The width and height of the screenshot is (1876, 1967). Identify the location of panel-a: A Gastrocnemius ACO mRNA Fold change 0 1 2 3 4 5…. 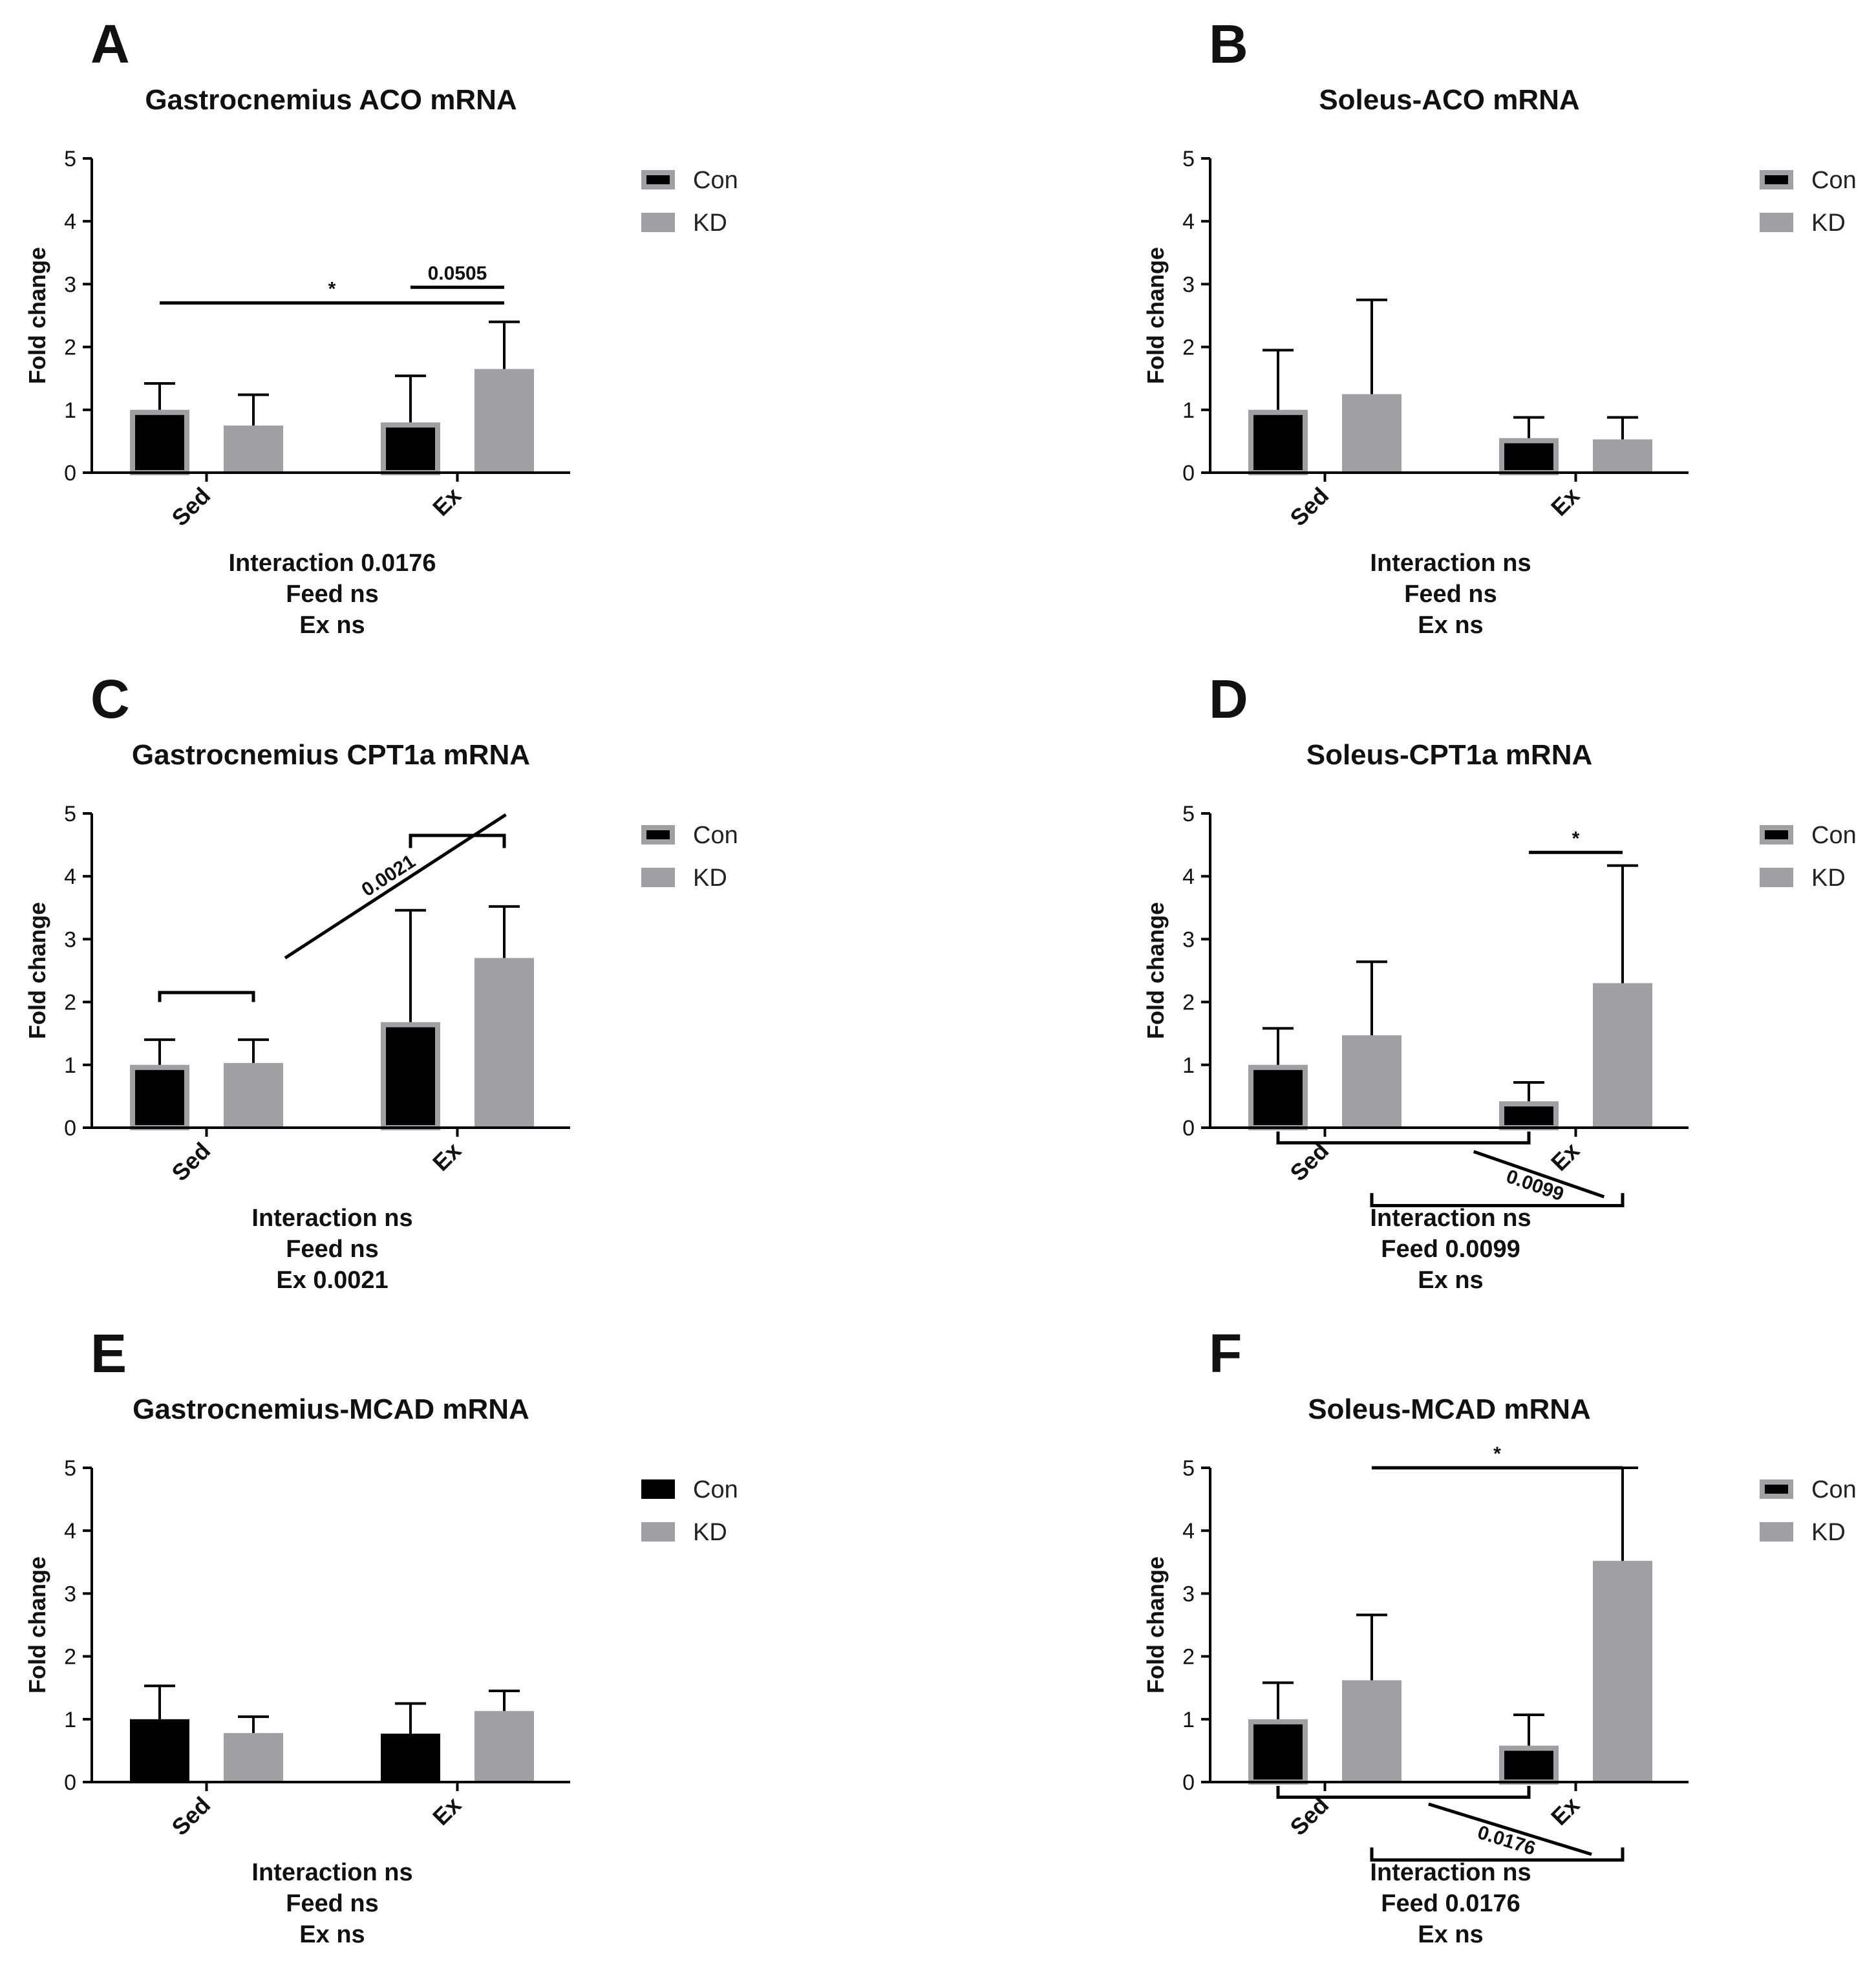
(381, 326).